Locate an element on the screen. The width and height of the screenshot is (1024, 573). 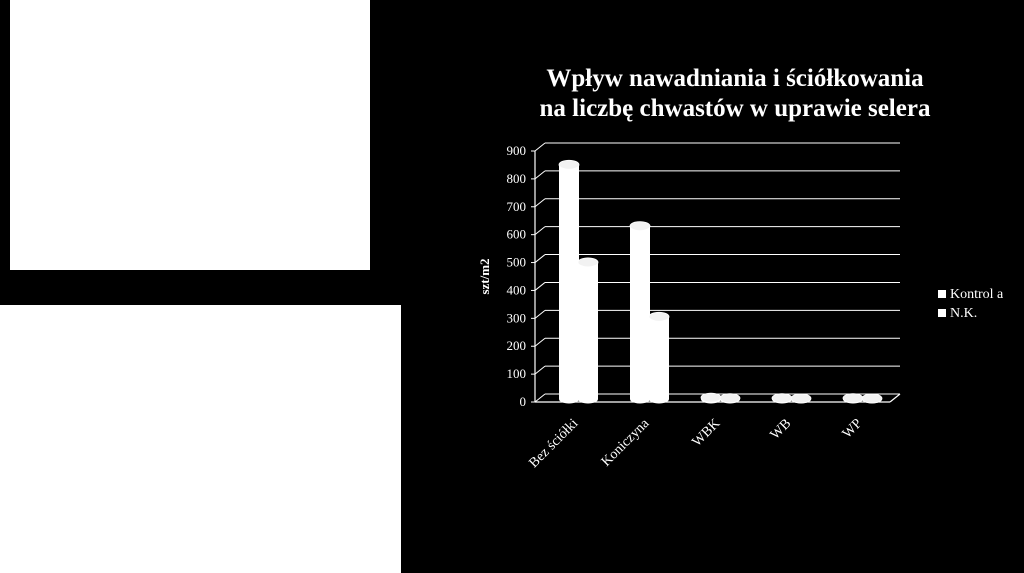
floor-edge is located at coordinates (895, 398).